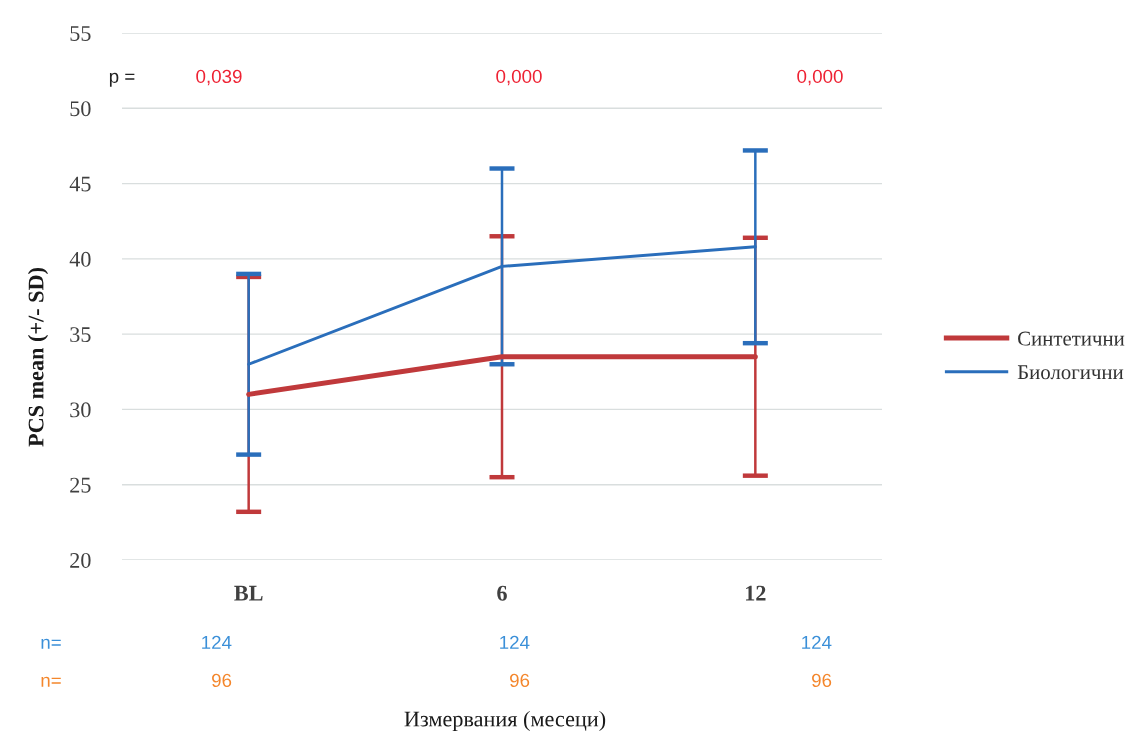 This screenshot has height=749, width=1131. I want to click on x-tick-label: BL, so click(248, 593).